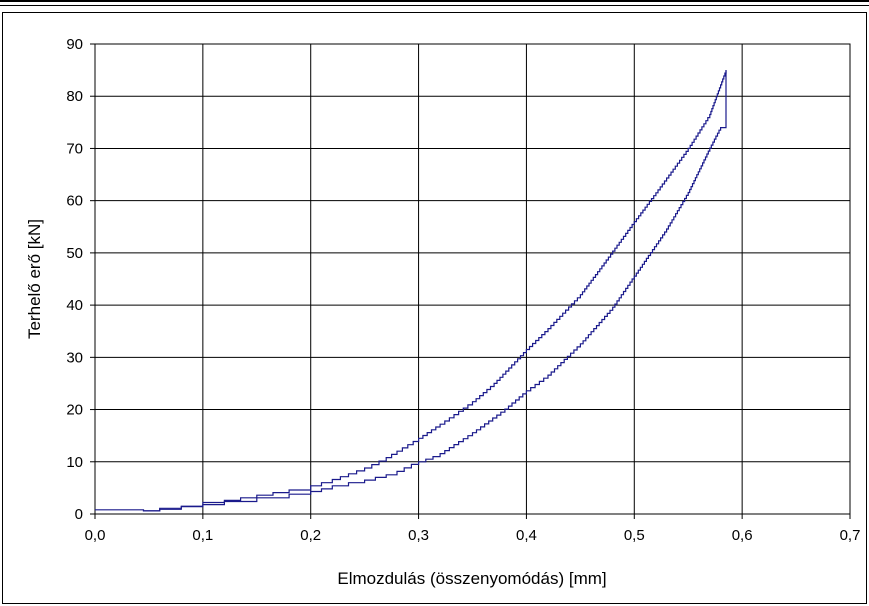 The image size is (869, 606). Describe the element at coordinates (310, 535) in the screenshot. I see `x-tick-label: 0,2` at that location.